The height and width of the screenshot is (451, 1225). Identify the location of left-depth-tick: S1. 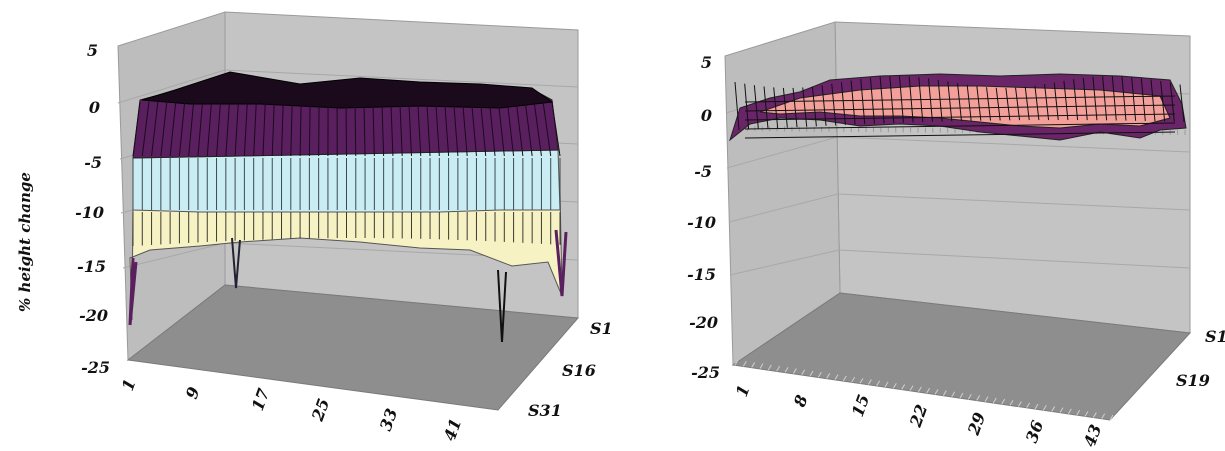
(601, 328).